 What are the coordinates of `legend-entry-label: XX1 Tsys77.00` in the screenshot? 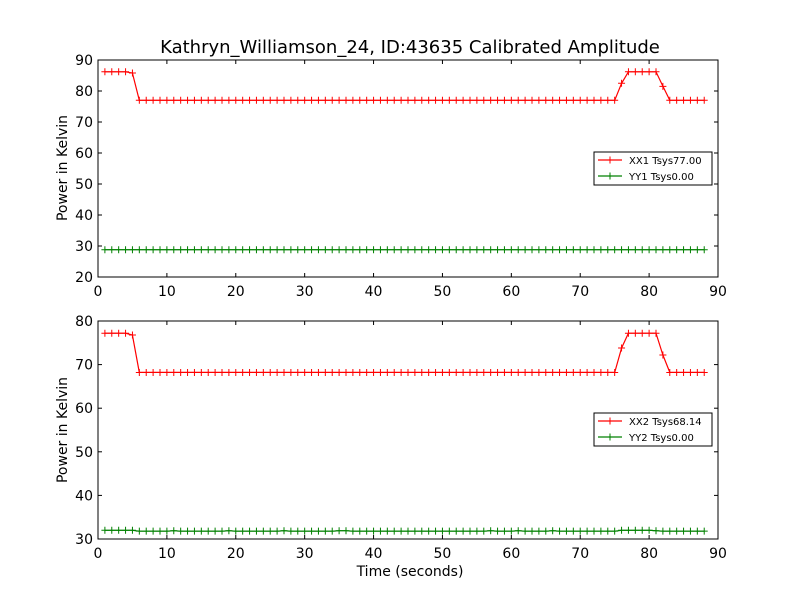 It's located at (665, 161).